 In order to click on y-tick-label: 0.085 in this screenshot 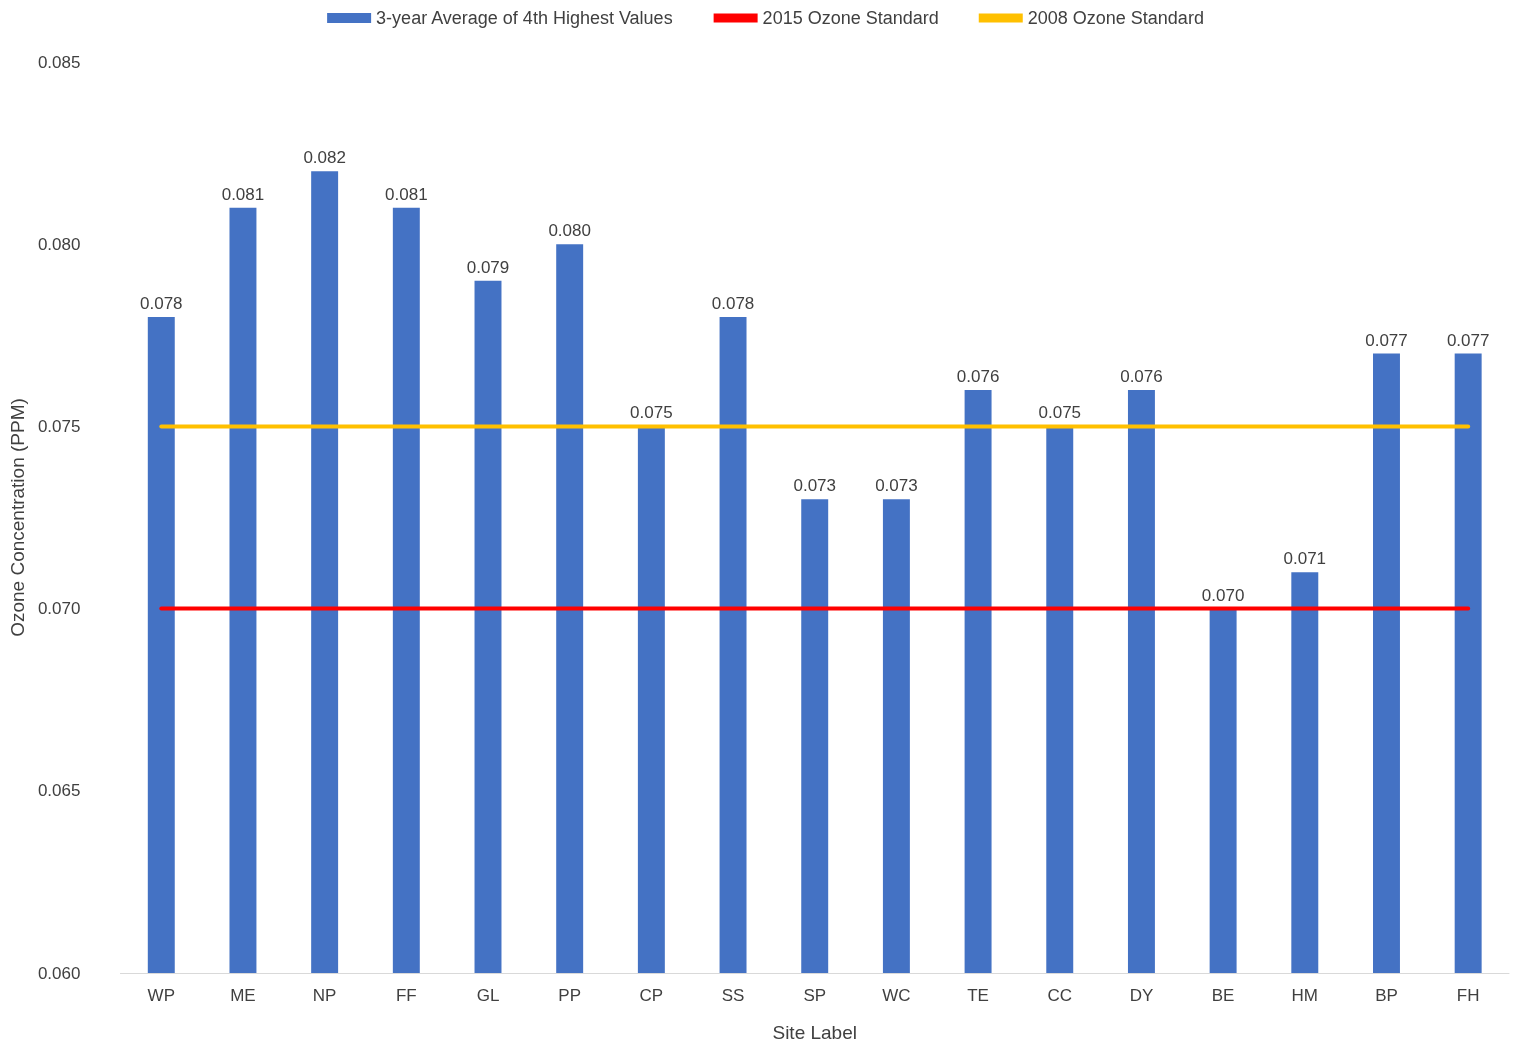, I will do `click(59, 62)`.